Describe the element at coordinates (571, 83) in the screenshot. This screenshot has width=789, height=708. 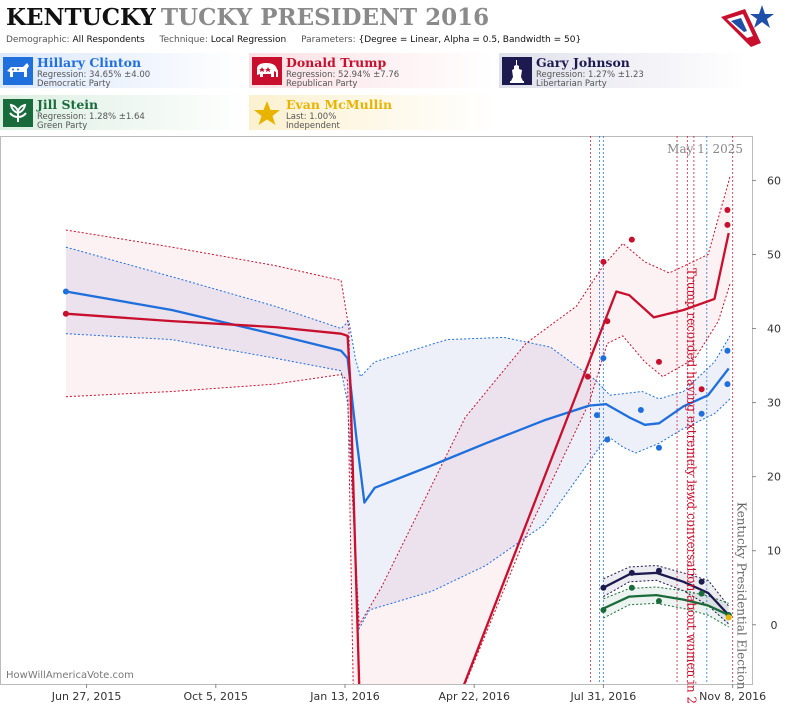
I see `candidate-party: Libertarian Party` at that location.